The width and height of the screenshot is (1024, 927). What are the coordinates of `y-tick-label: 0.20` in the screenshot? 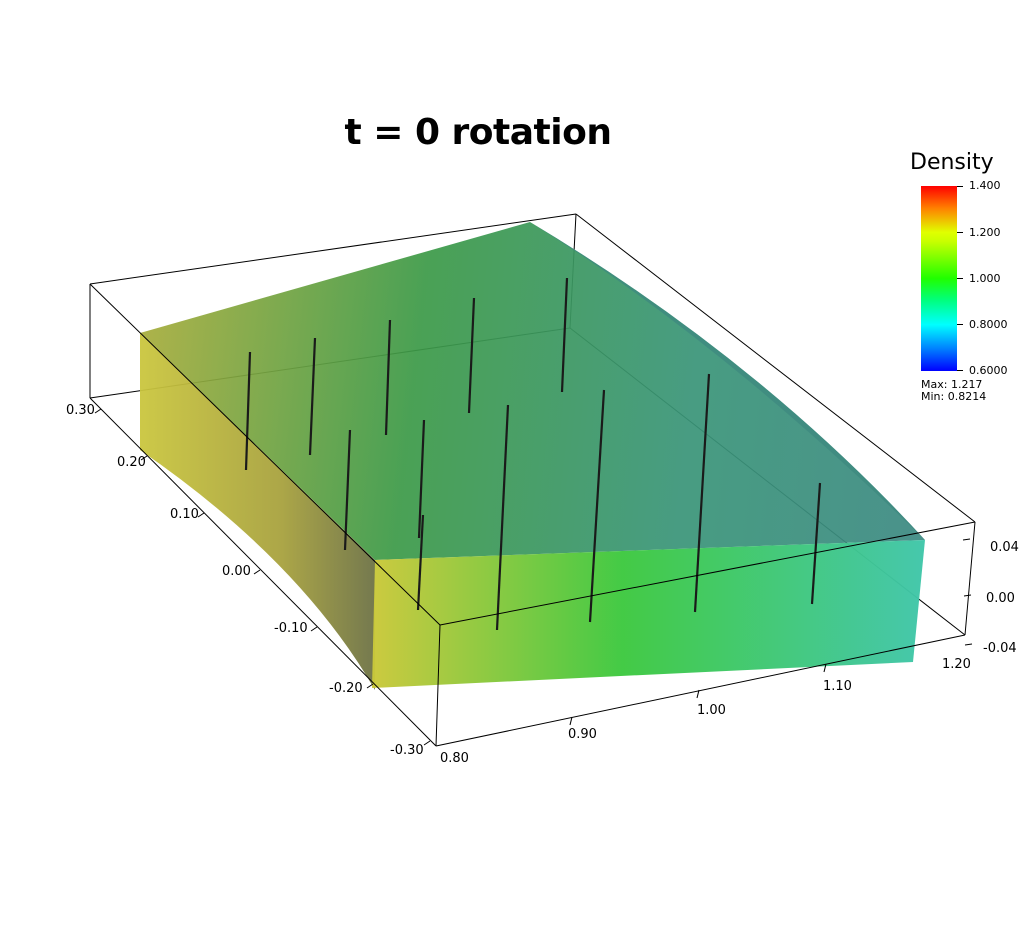 It's located at (131, 462).